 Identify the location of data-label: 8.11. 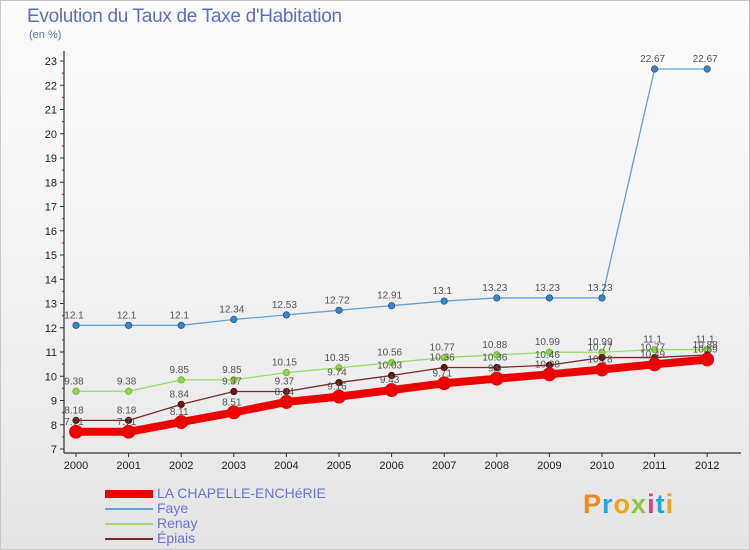
(179, 412).